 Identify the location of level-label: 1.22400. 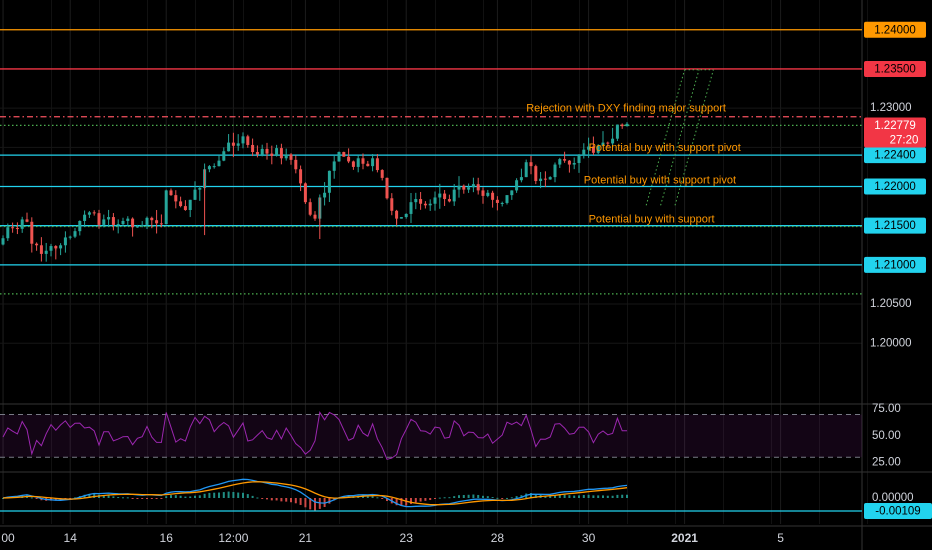
(895, 156).